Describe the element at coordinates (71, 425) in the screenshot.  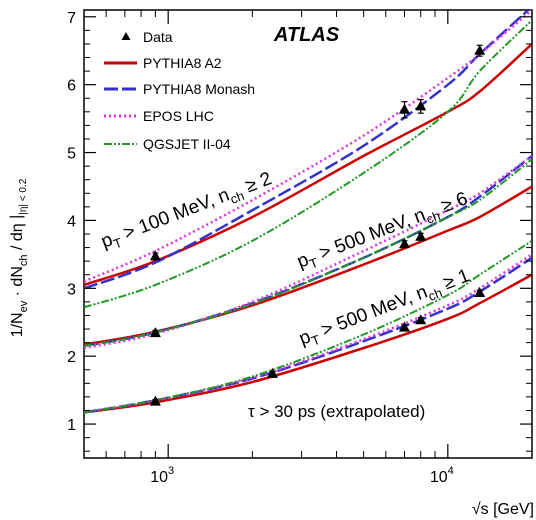
I see `y-tick-label: 1` at that location.